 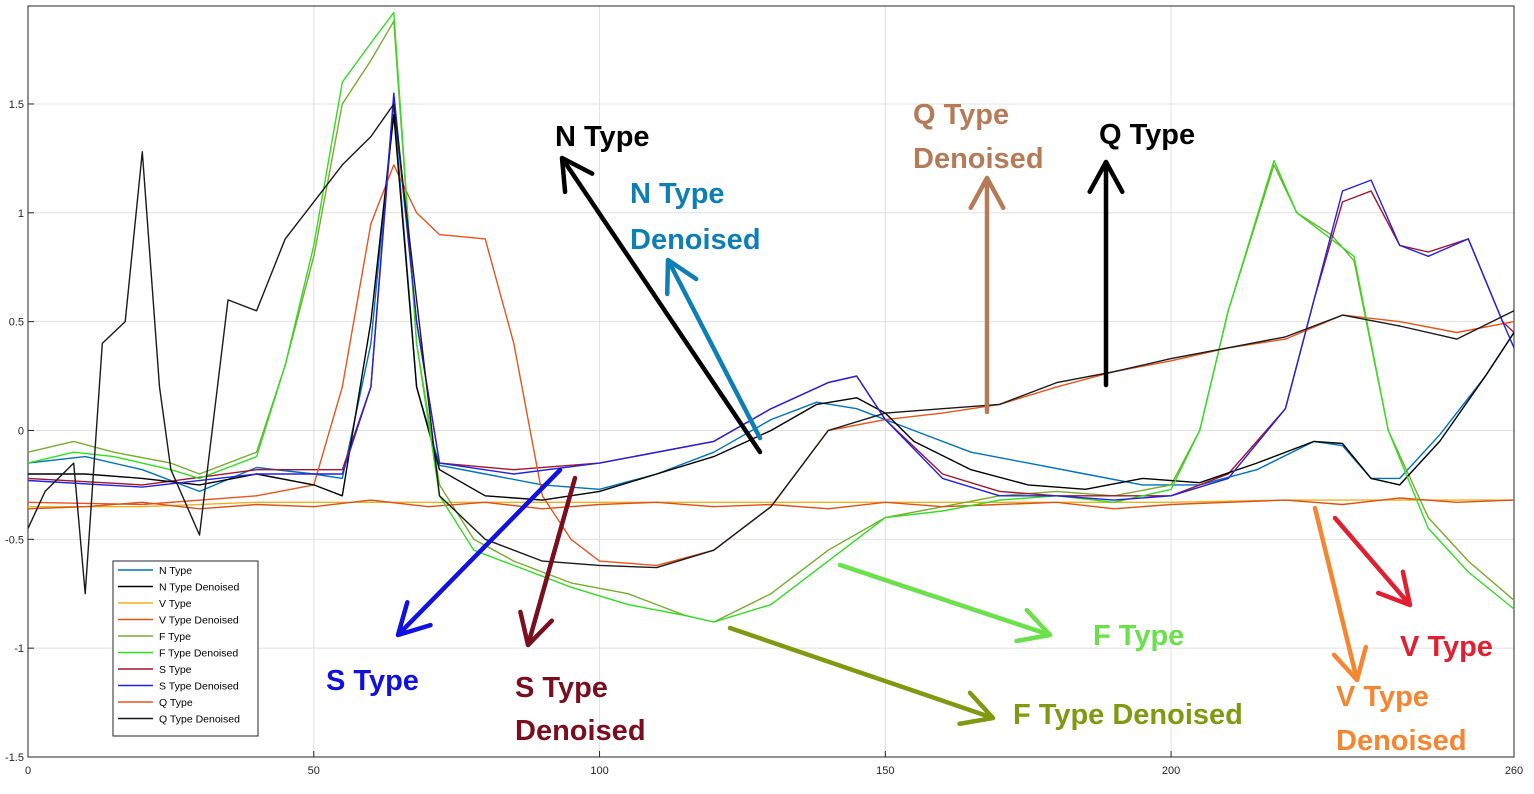 I want to click on legend-label: F Type Denoised, so click(x=198, y=654).